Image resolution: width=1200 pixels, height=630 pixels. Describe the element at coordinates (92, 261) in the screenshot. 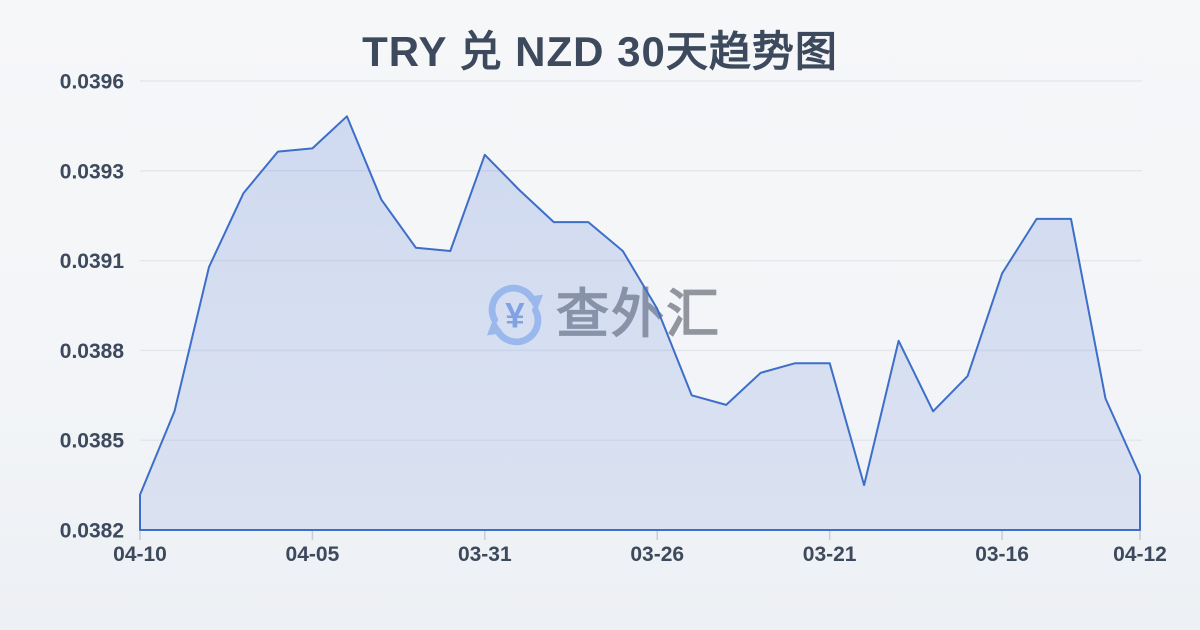

I see `y-tick-label: 0.0391` at that location.